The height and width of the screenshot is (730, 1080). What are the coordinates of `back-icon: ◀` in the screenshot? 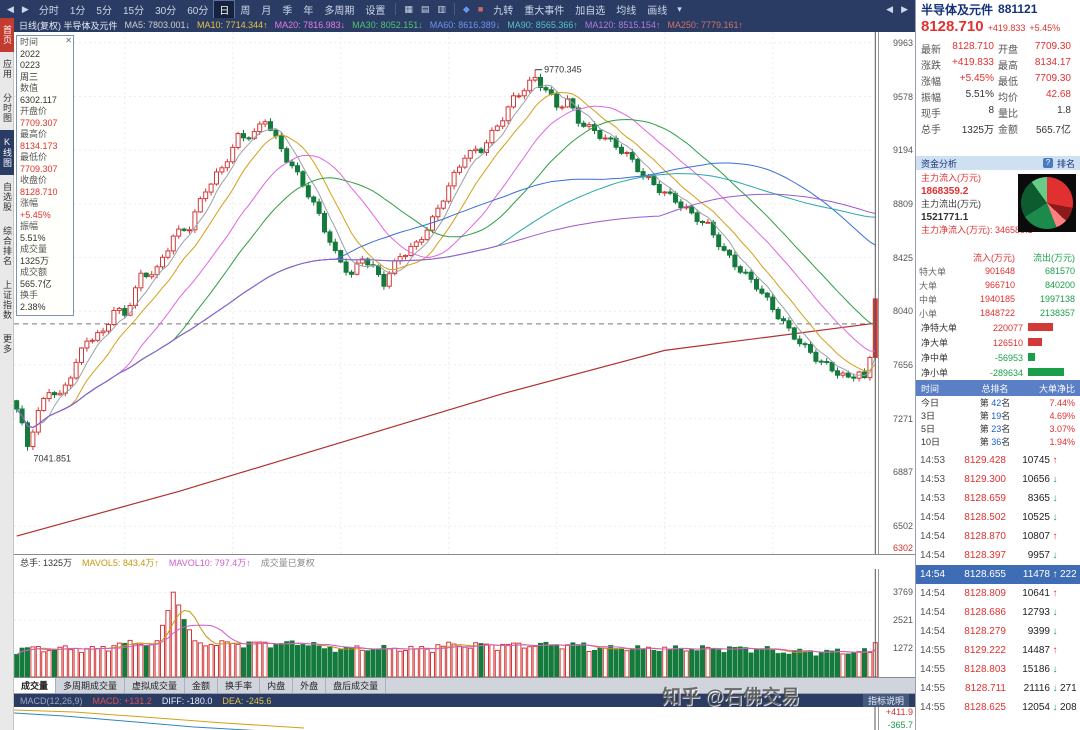 It's located at (10, 8).